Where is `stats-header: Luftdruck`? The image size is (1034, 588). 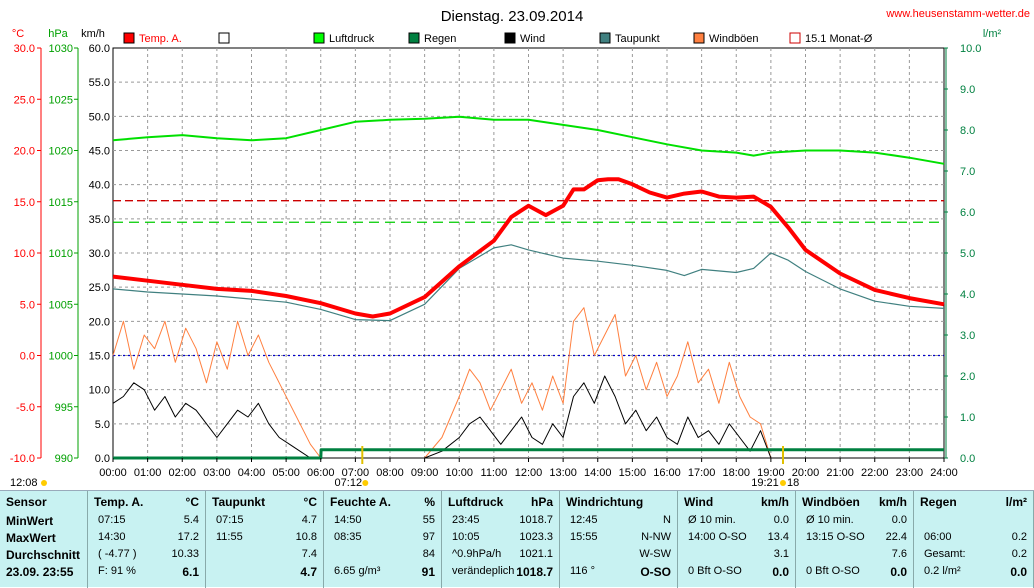 stats-header: Luftdruck is located at coordinates (476, 502).